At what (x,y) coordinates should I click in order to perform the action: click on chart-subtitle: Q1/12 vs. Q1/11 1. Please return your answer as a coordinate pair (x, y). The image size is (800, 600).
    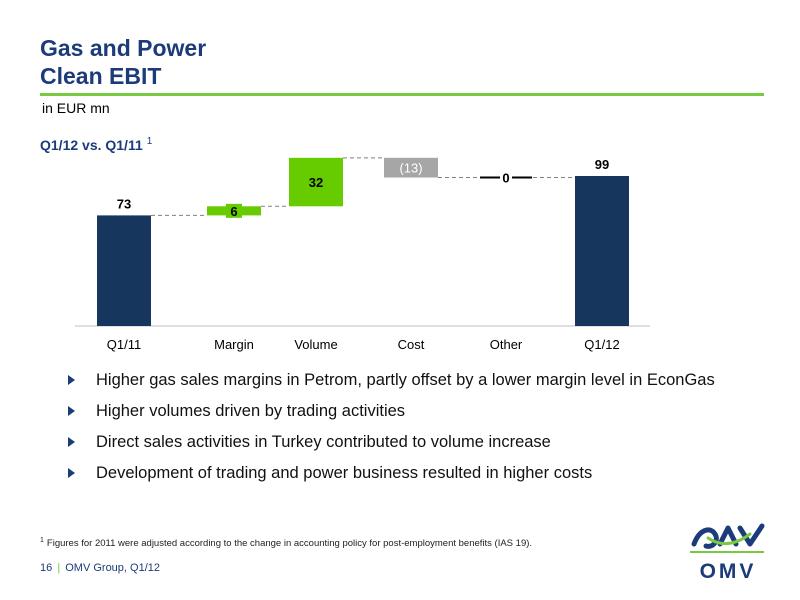
    Looking at the image, I should click on (96, 144).